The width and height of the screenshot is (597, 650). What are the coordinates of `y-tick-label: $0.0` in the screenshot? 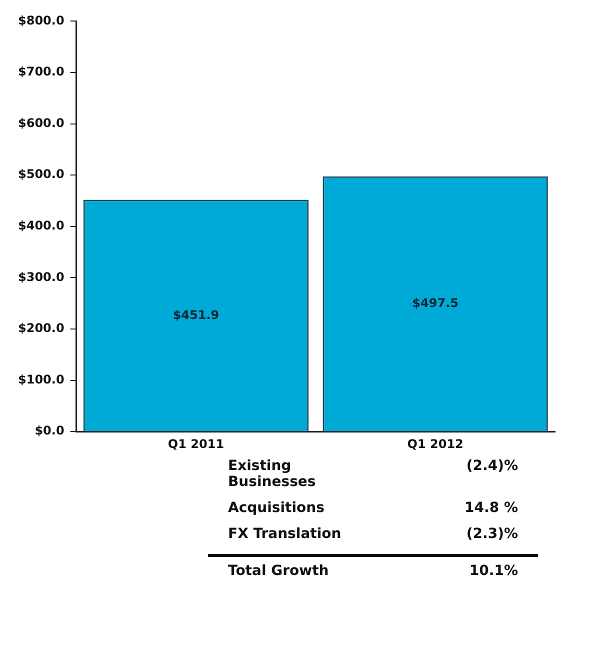 It's located at (49, 431).